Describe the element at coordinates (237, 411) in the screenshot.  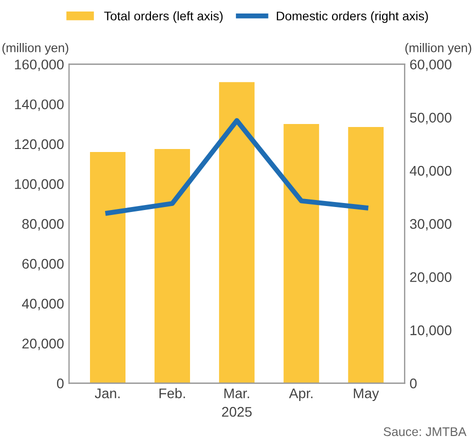
I see `x-axis-title: 2025` at that location.